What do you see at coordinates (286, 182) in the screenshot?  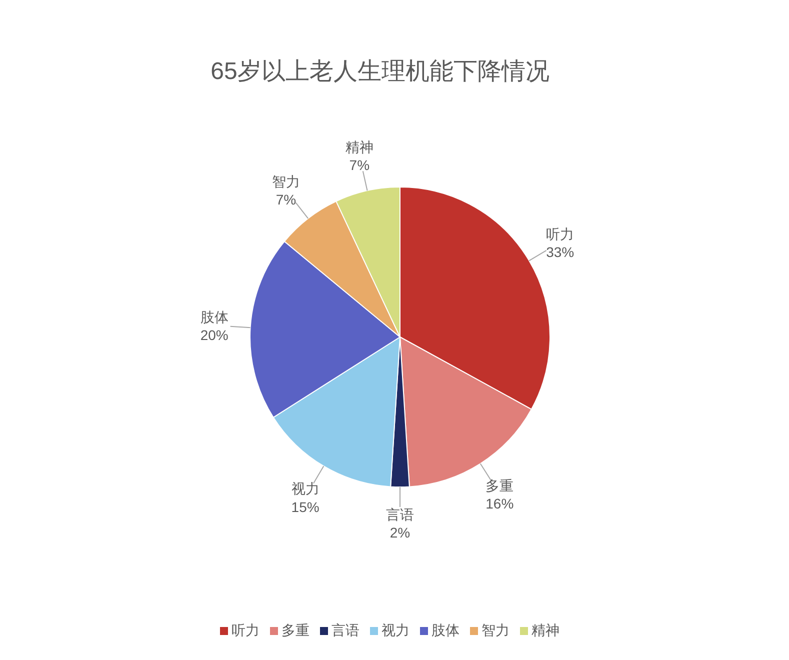 I see `slice-label: 智力` at bounding box center [286, 182].